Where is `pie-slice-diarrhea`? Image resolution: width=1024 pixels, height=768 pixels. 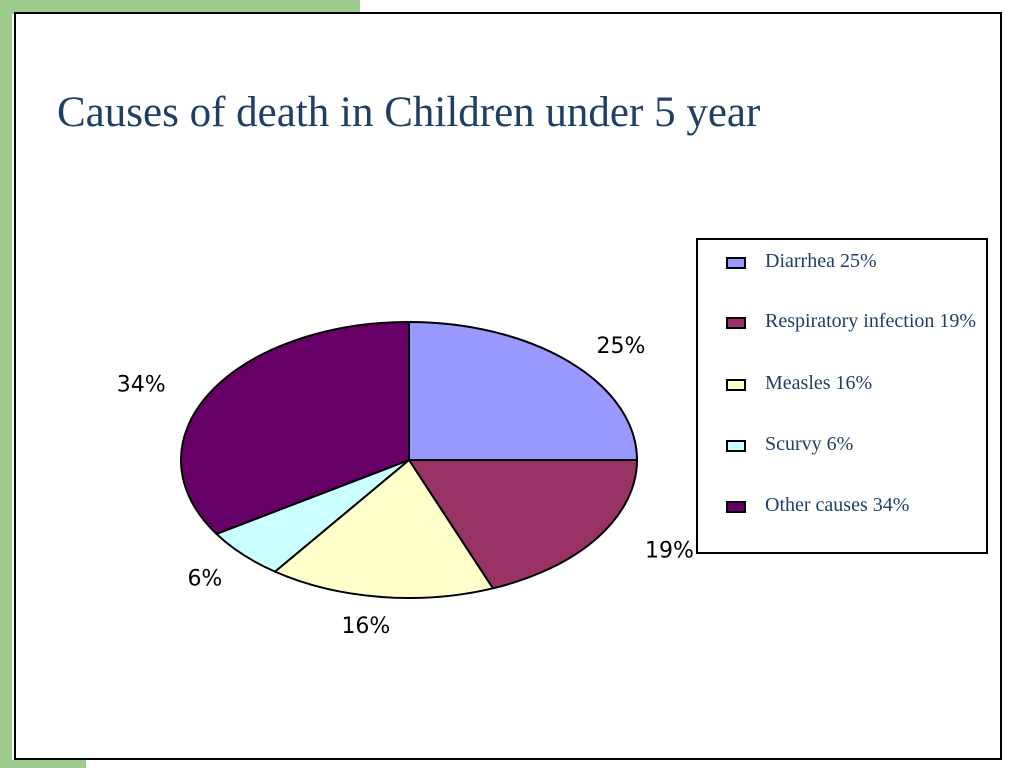
pie-slice-diarrhea is located at coordinates (523, 391).